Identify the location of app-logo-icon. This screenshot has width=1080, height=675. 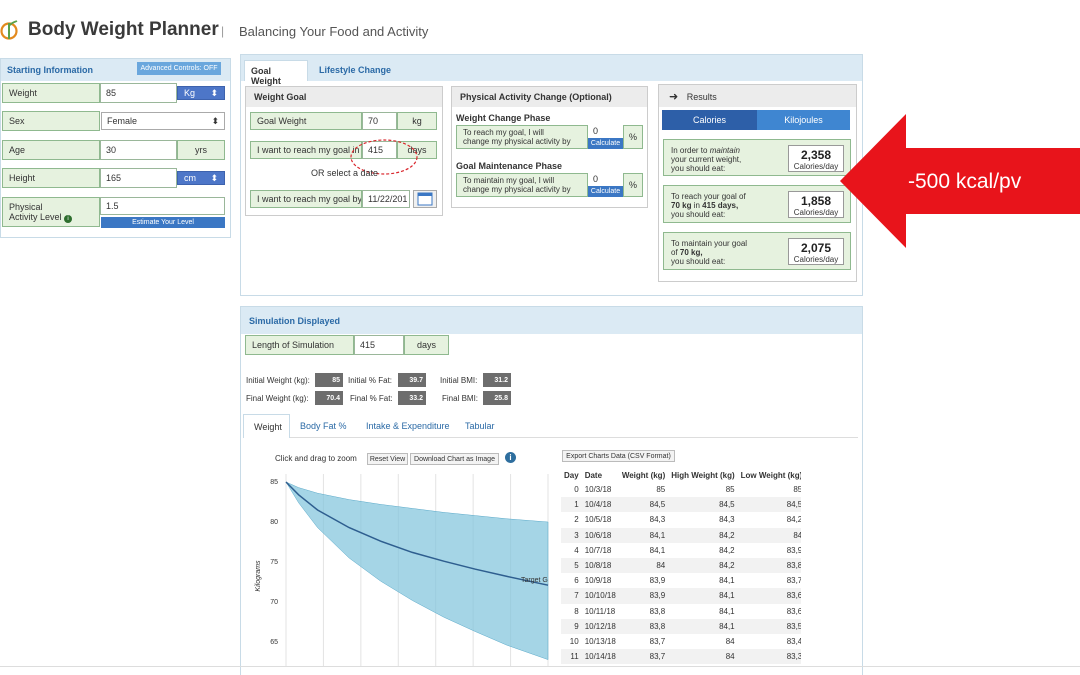
(9, 30).